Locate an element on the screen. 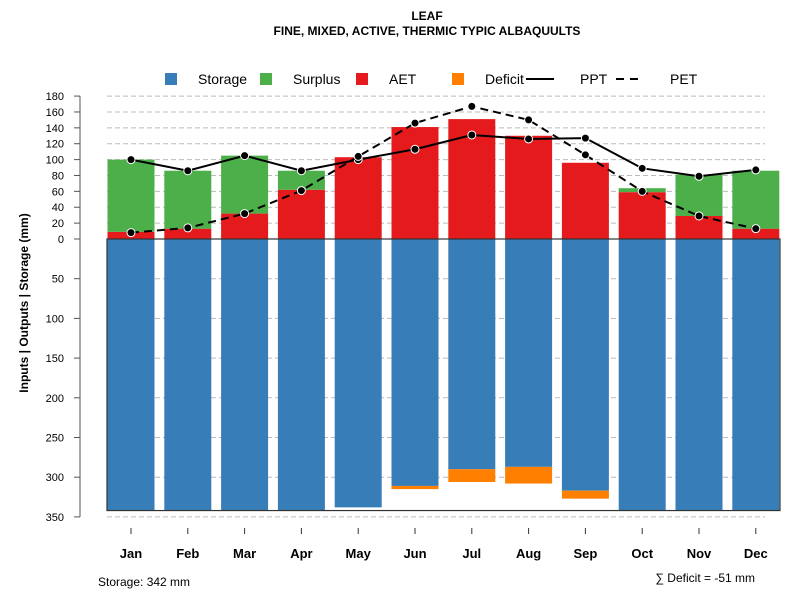 The width and height of the screenshot is (800, 600). x-tick-label: Apr is located at coordinates (301, 553).